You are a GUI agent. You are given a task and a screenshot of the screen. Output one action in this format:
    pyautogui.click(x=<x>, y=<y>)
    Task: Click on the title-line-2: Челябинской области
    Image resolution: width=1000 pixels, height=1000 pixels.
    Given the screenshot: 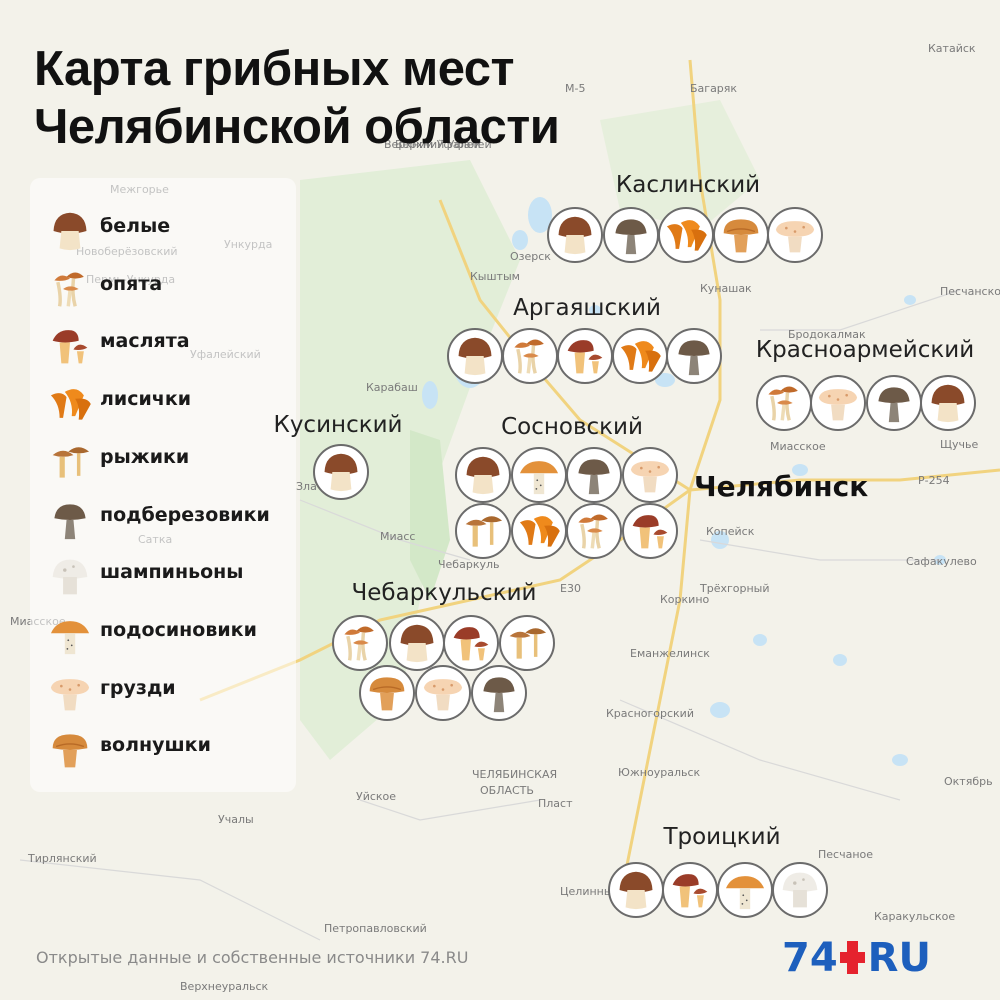 What is the action you would take?
    pyautogui.click(x=297, y=127)
    